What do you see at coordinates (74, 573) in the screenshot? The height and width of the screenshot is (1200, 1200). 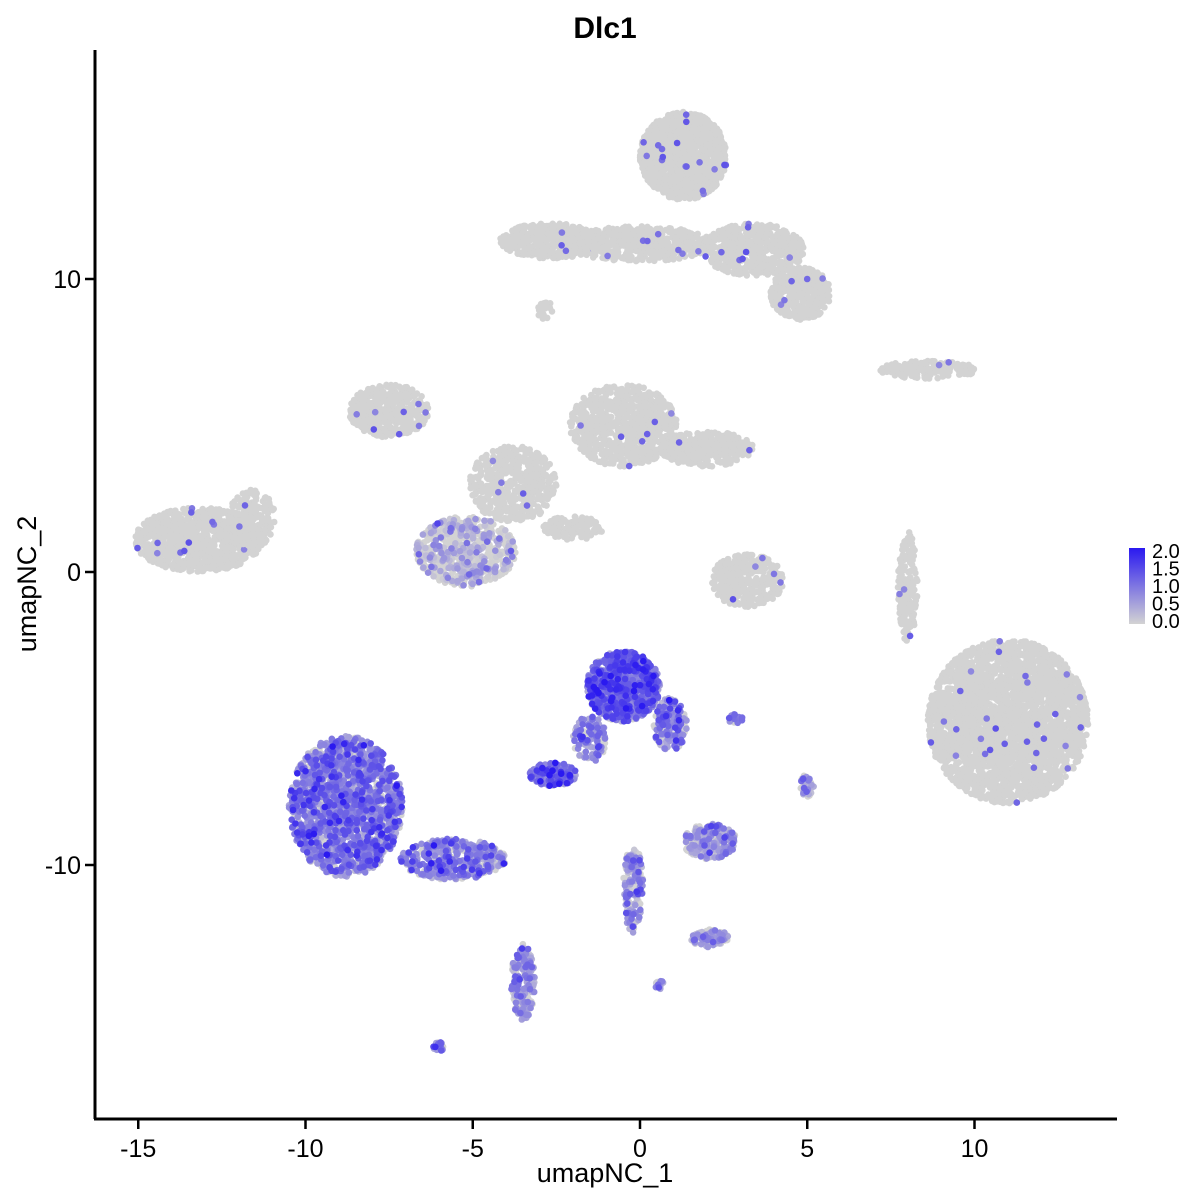 I see `y-tick-label: 0` at bounding box center [74, 573].